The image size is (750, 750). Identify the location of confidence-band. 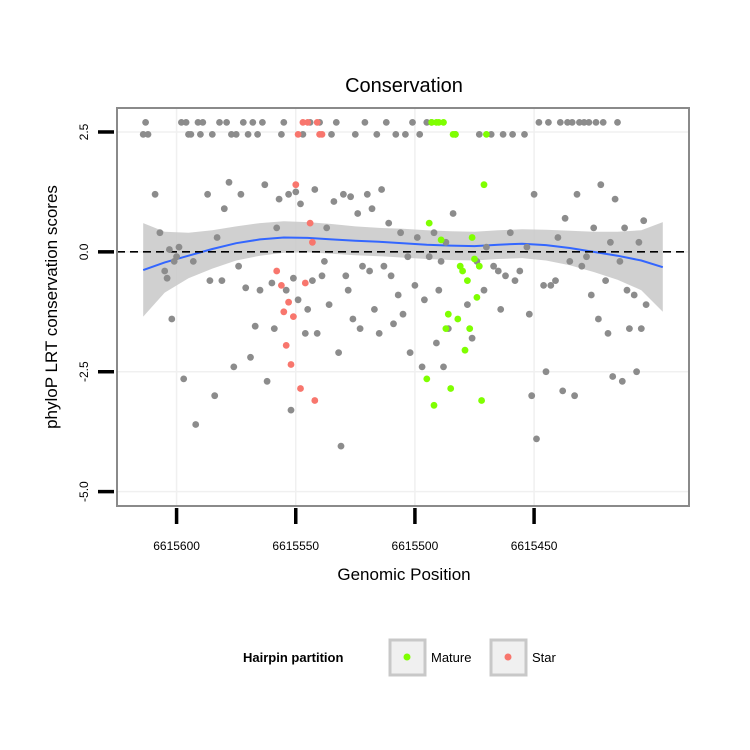
(403, 269).